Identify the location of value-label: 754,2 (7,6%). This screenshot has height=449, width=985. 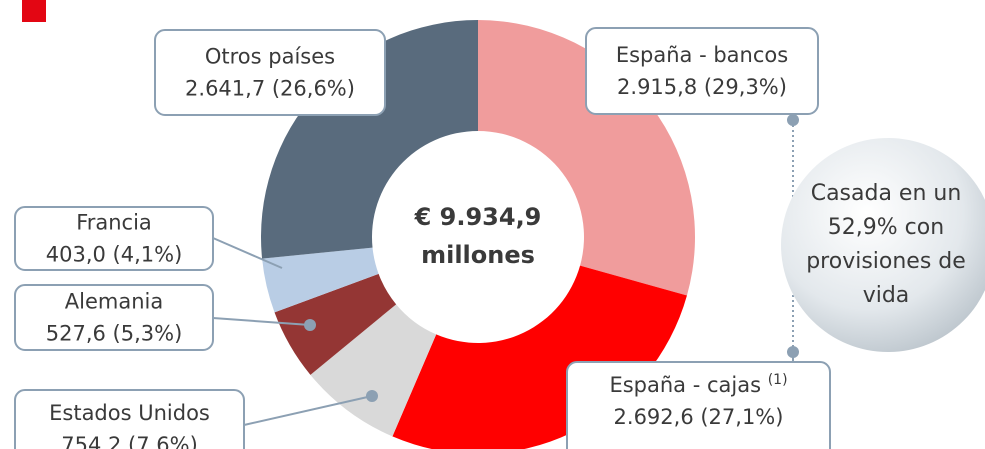
(129, 441).